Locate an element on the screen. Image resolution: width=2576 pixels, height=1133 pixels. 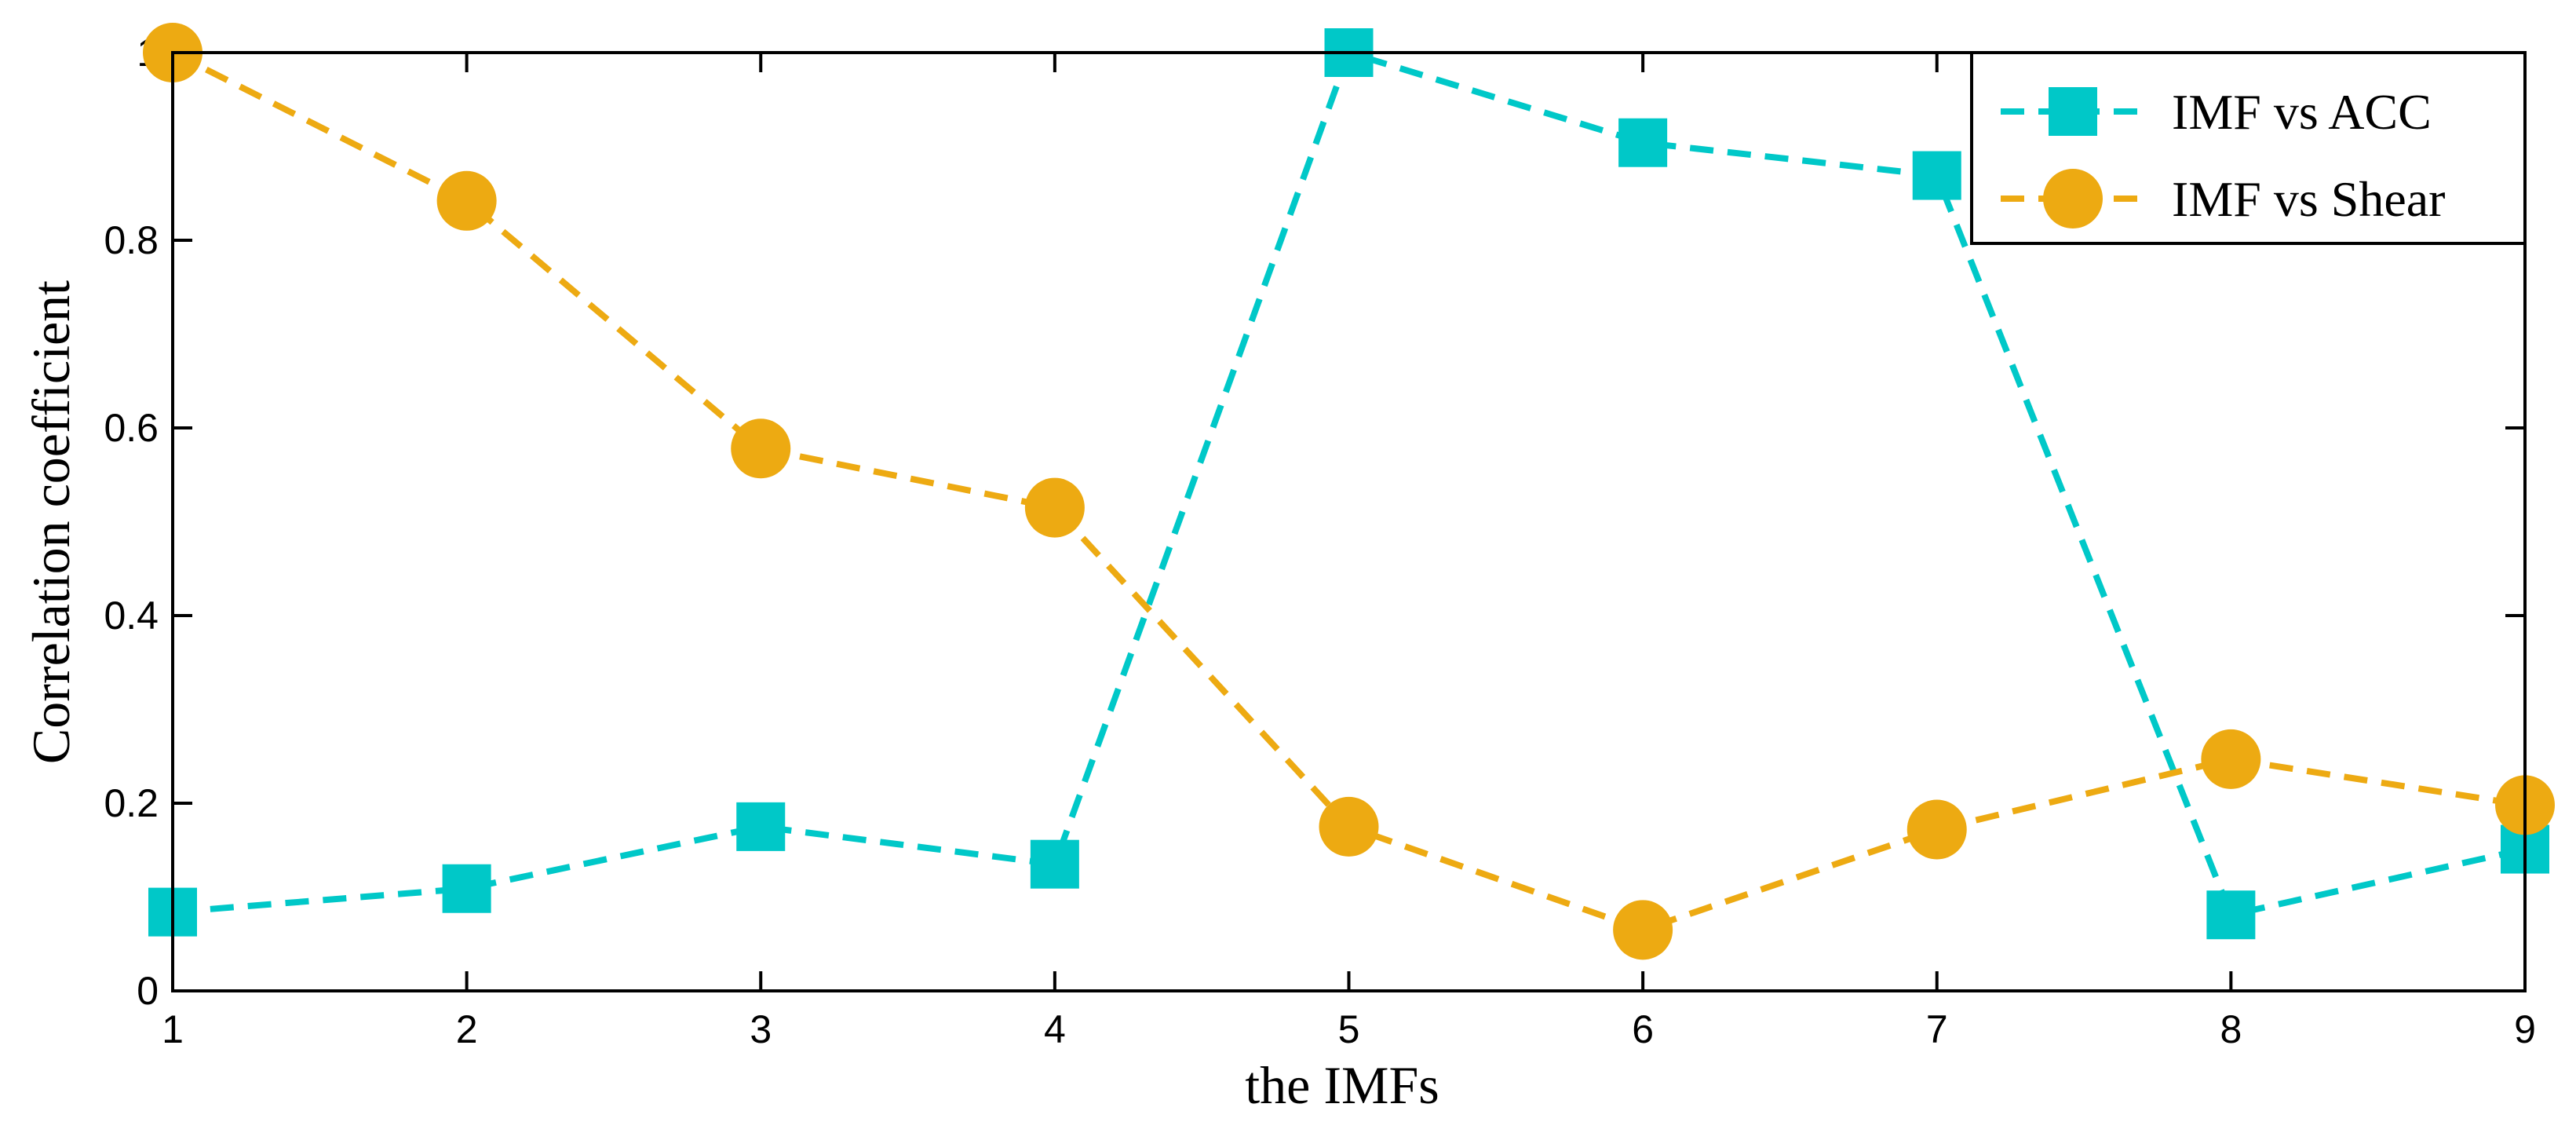
x-tick-label: 2 is located at coordinates (467, 1029).